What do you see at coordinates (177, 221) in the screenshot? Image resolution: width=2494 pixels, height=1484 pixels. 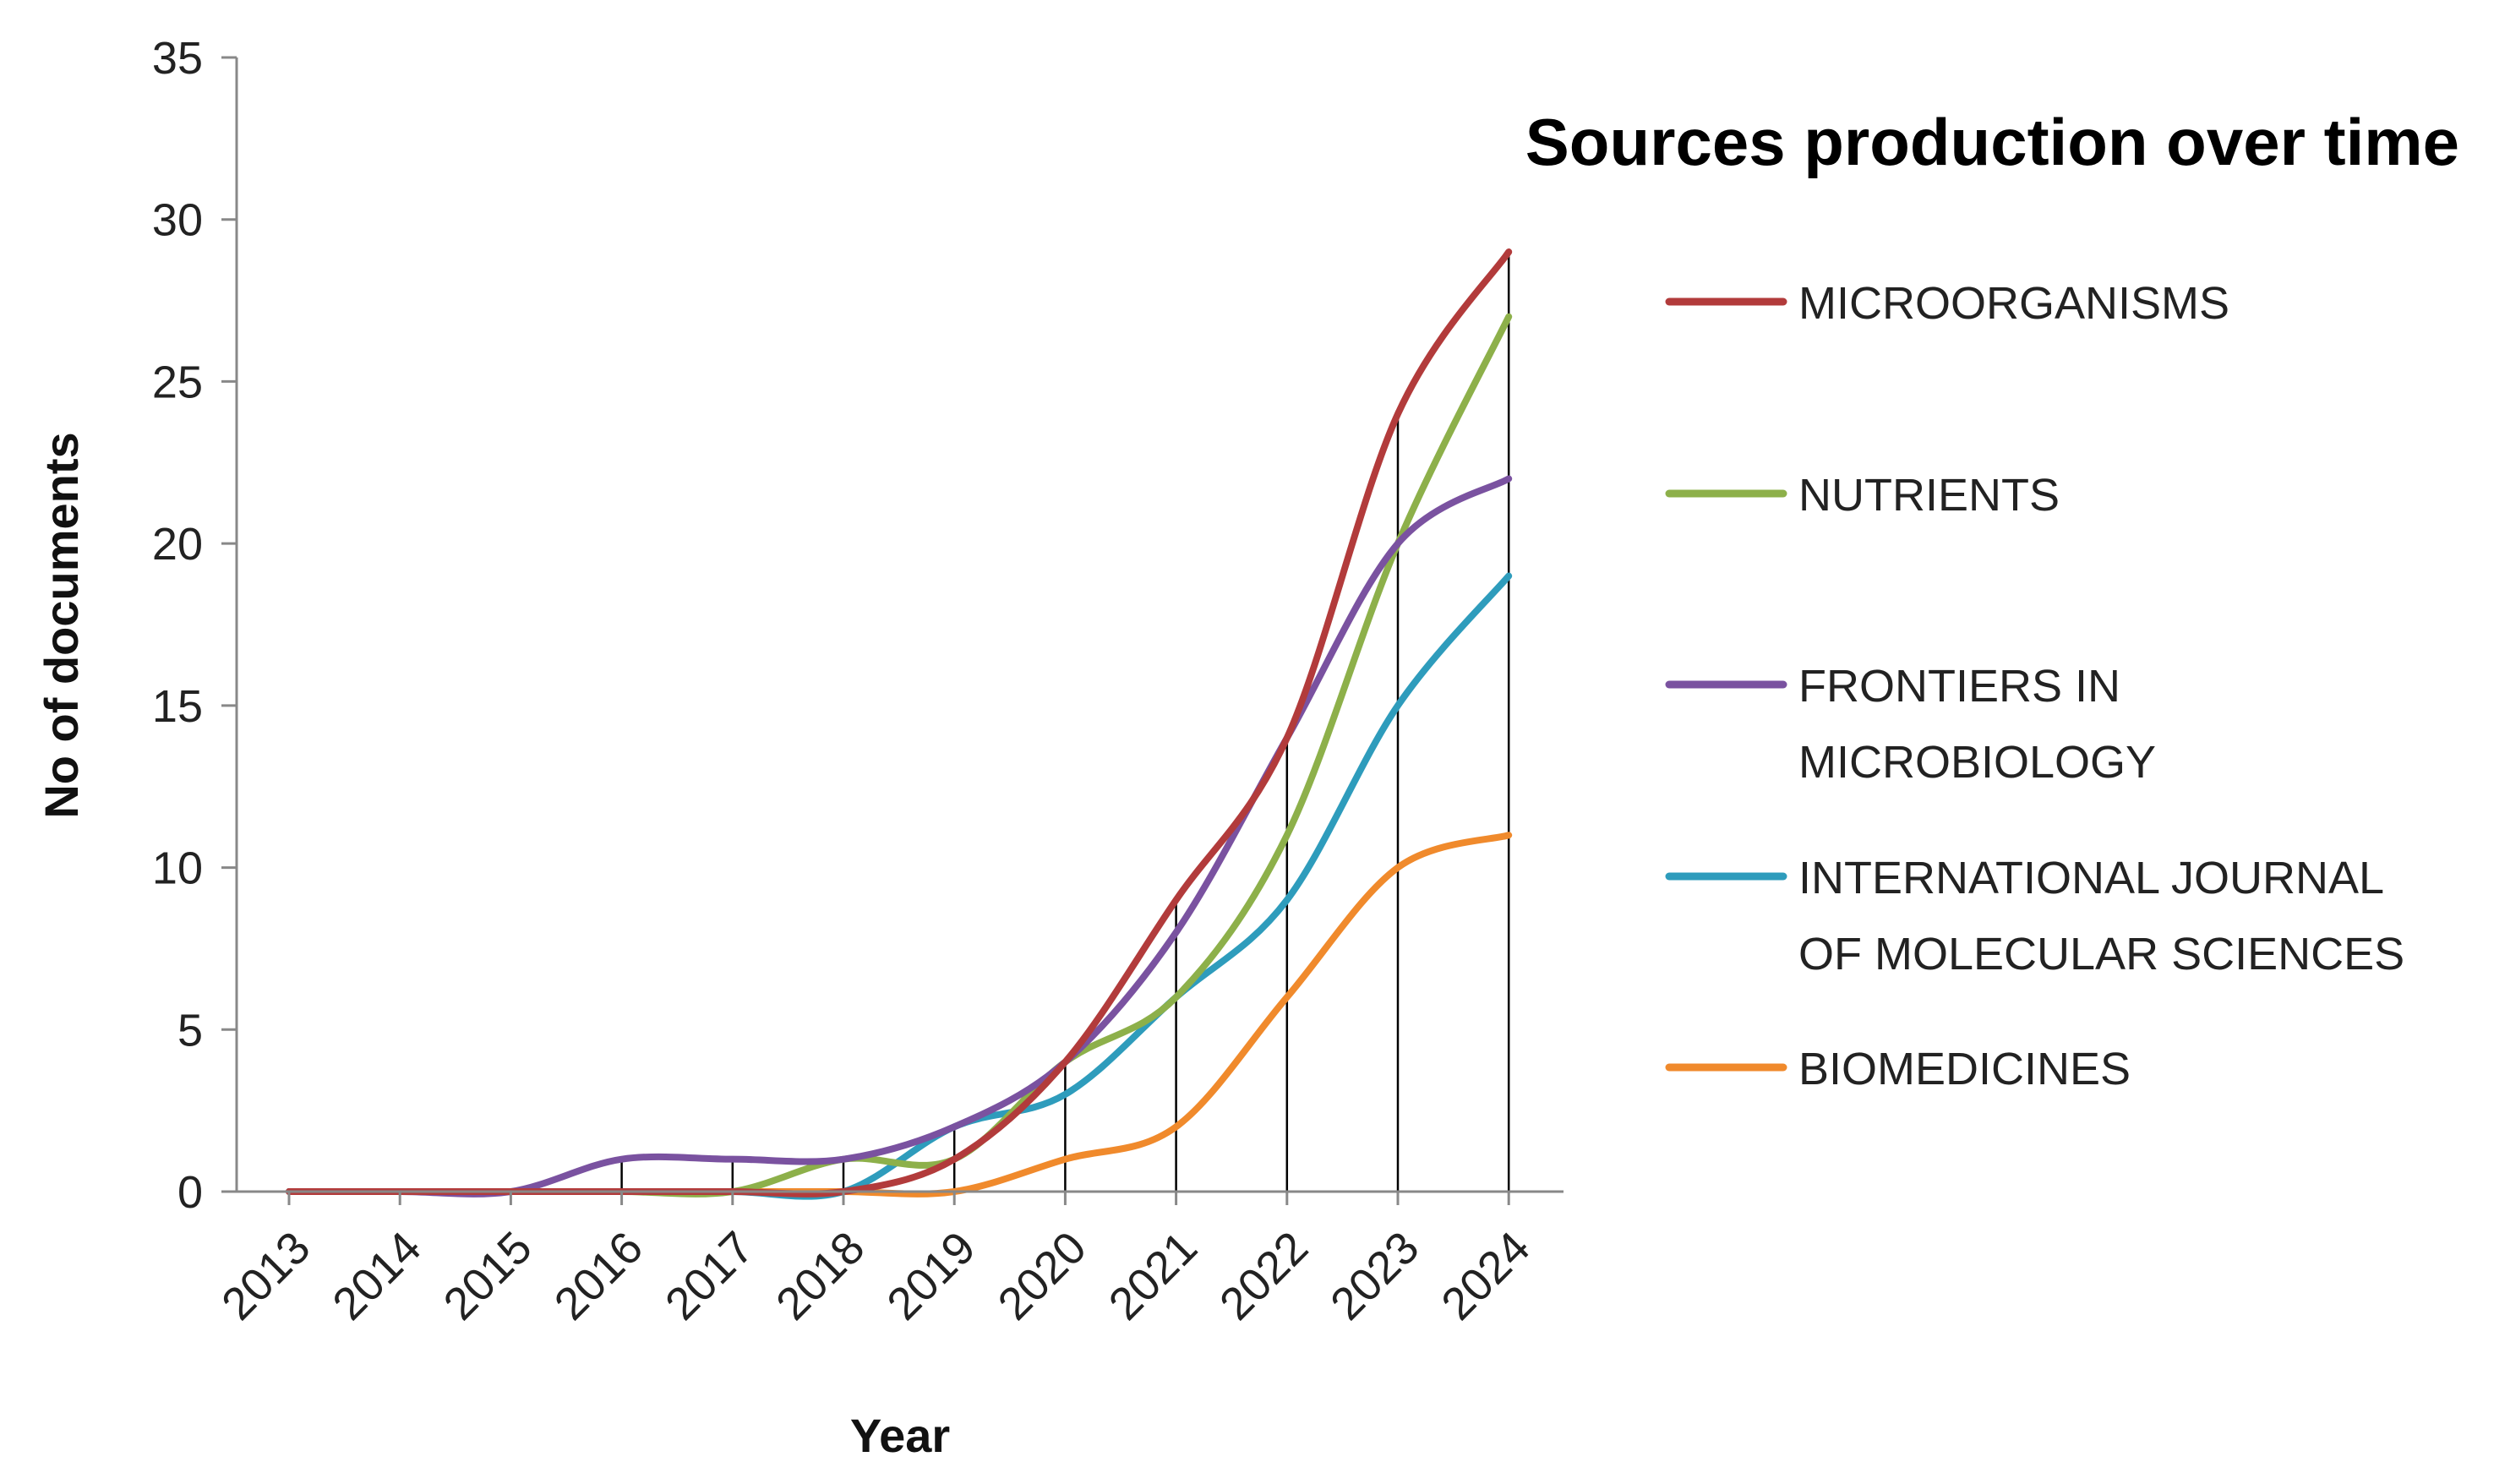 I see `y-tick-label: 30` at bounding box center [177, 221].